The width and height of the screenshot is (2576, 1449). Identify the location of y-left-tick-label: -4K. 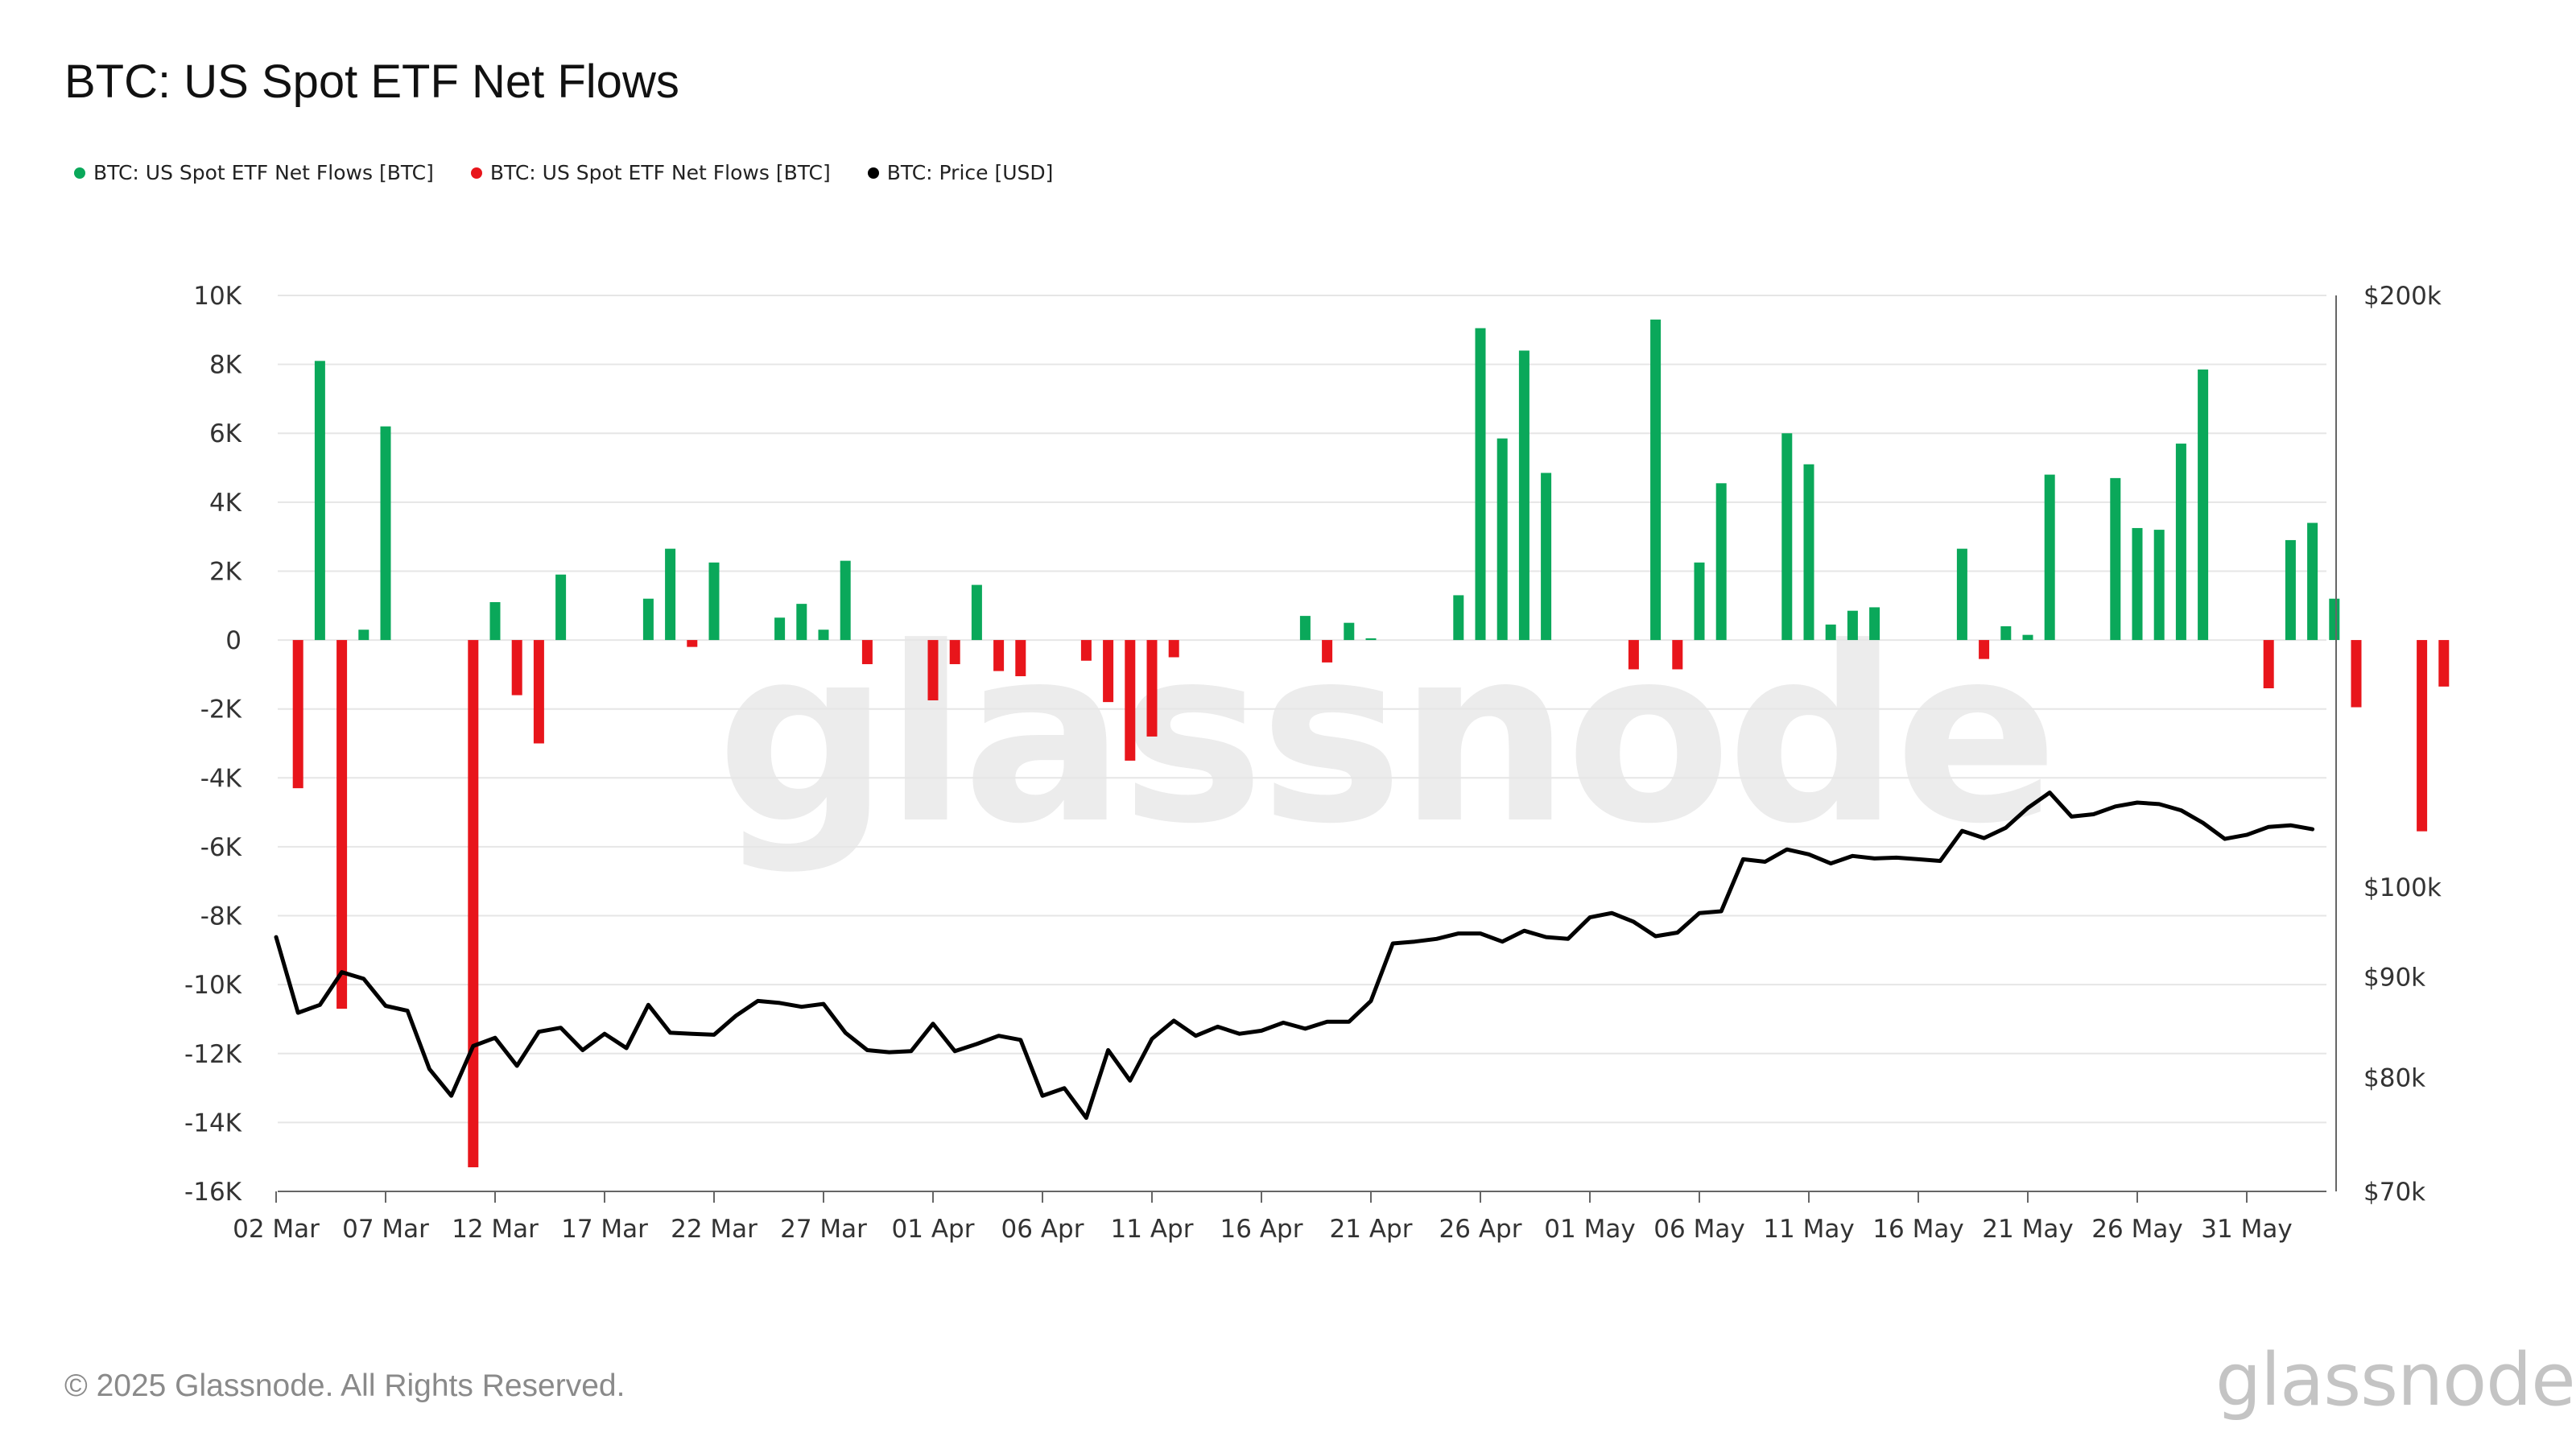
(221, 778).